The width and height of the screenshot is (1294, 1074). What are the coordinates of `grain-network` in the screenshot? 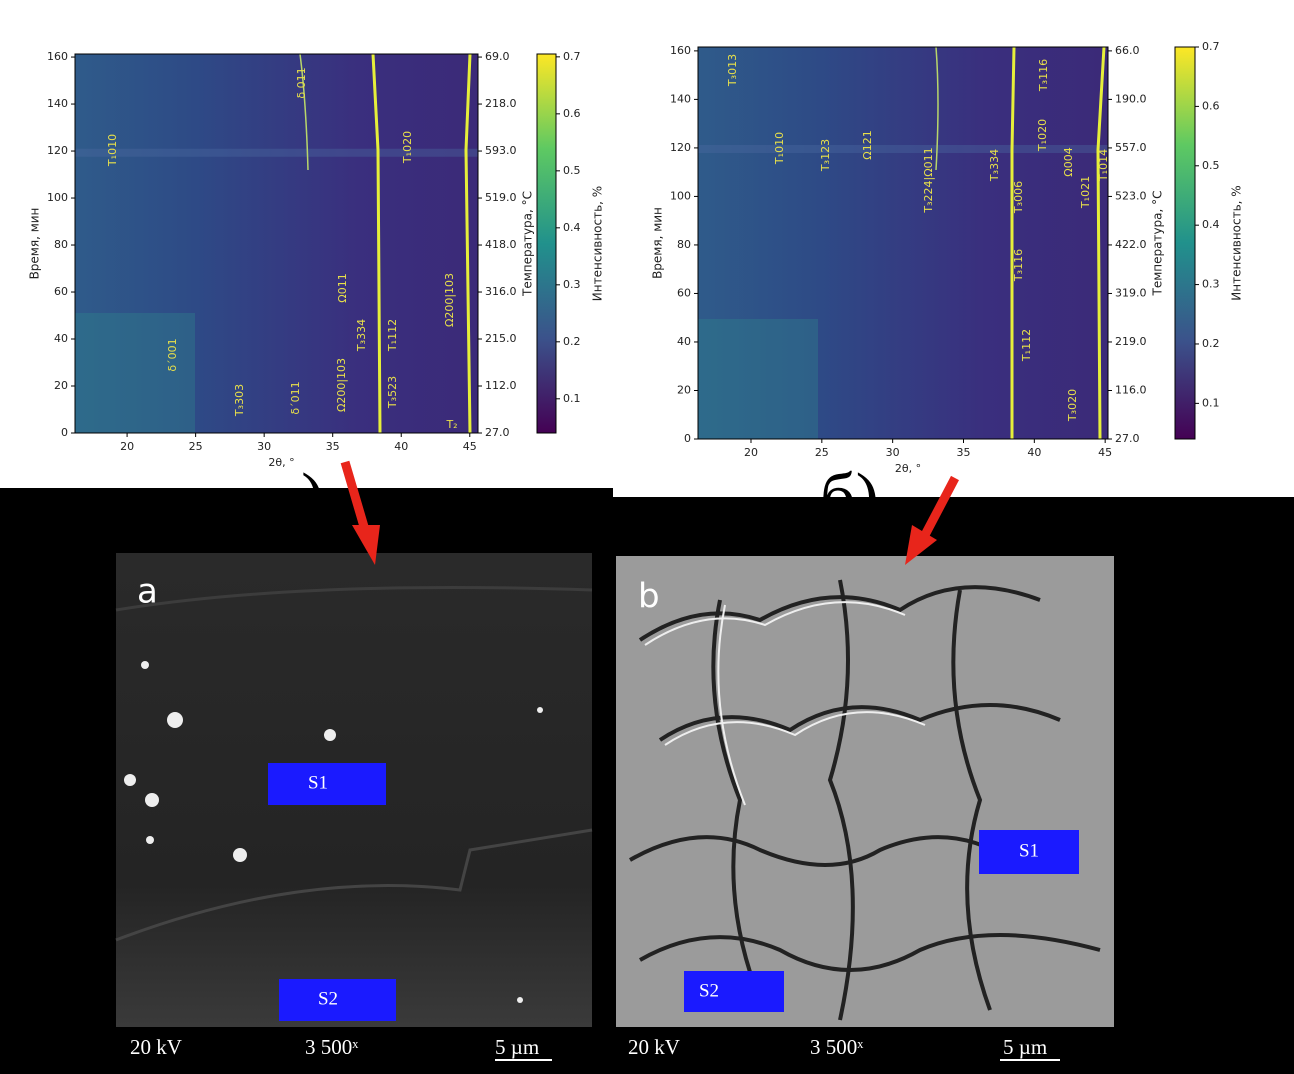 It's located at (785, 703).